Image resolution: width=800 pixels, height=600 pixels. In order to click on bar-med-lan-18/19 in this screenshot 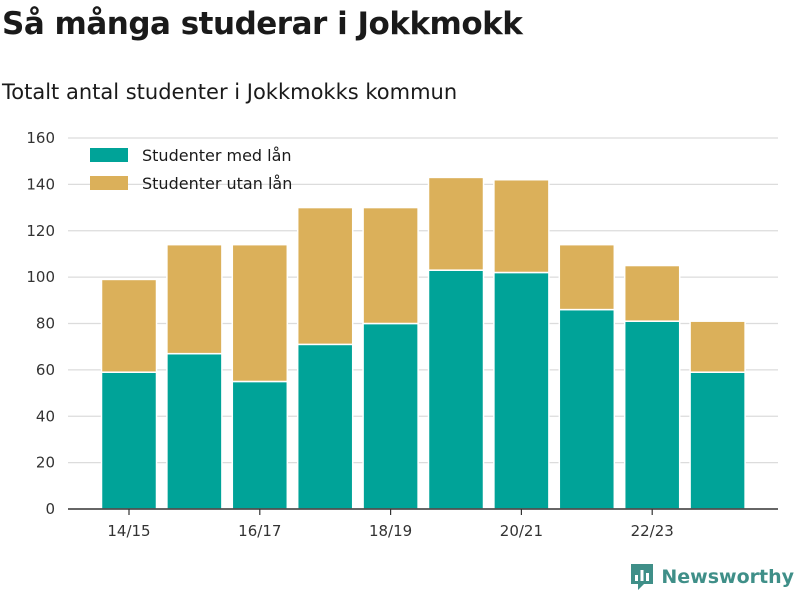, I will do `click(390, 416)`.